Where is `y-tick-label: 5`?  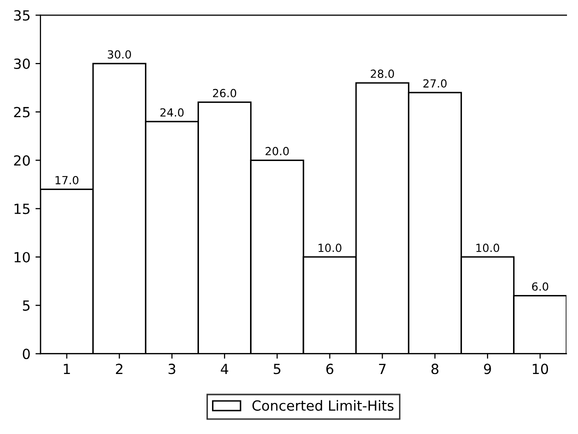 y-tick-label: 5 is located at coordinates (26, 305).